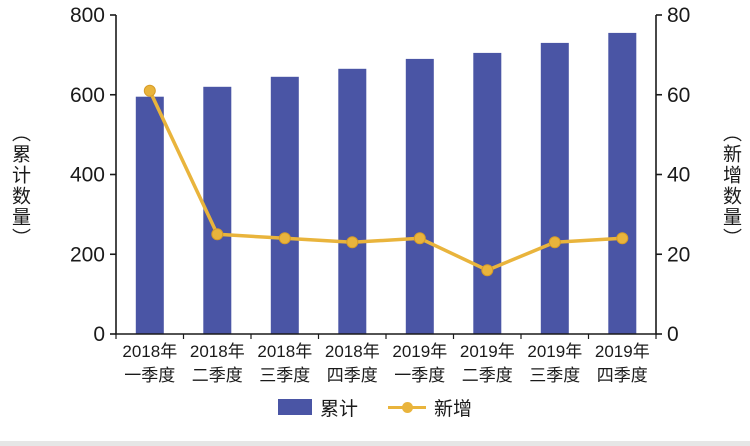  I want to click on page-footer-strip, so click(375, 443).